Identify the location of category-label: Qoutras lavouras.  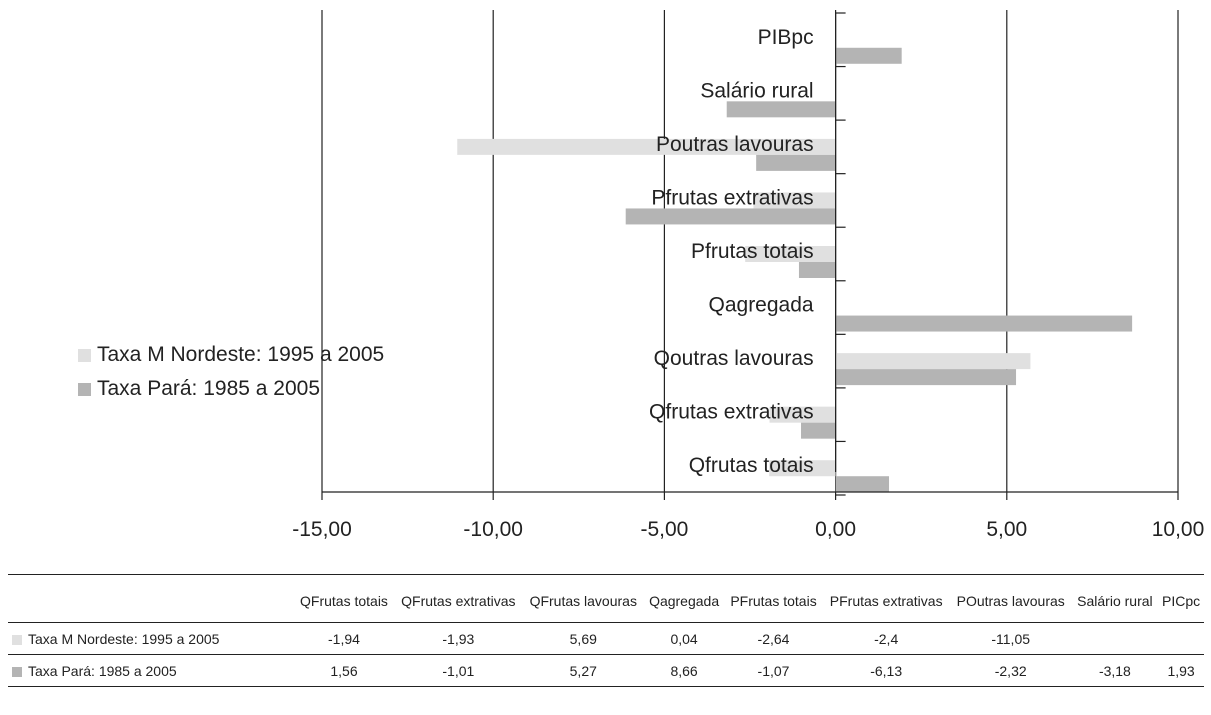
(734, 358).